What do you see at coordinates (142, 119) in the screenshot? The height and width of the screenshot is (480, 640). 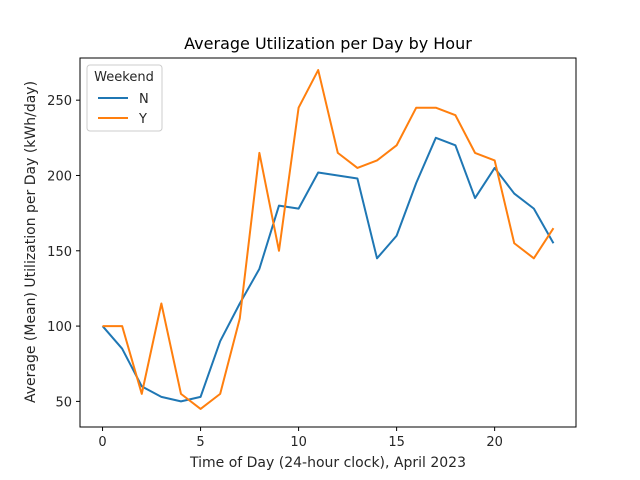 I see `legend-label-y: Y` at bounding box center [142, 119].